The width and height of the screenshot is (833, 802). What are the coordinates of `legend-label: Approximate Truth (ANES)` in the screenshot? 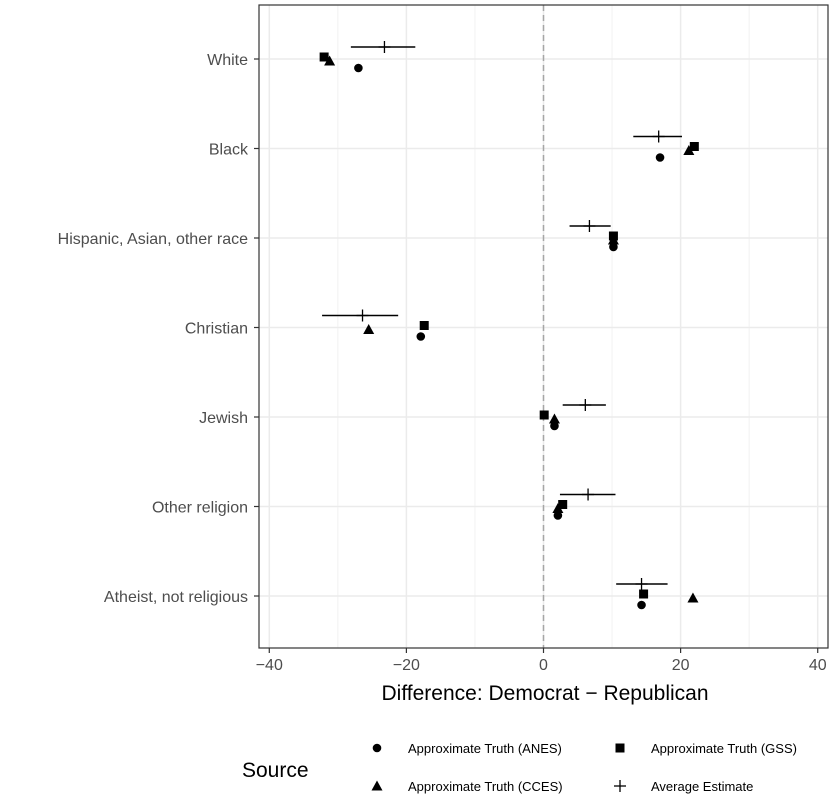 It's located at (485, 748).